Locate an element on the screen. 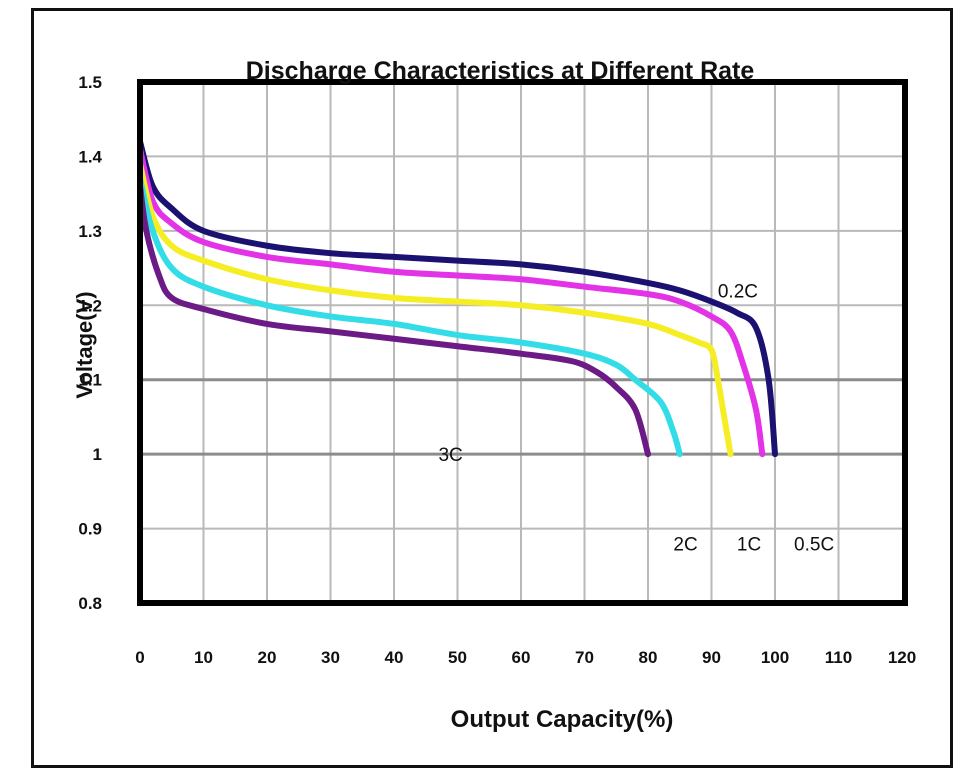  x-tick-label: 50 is located at coordinates (457, 657).